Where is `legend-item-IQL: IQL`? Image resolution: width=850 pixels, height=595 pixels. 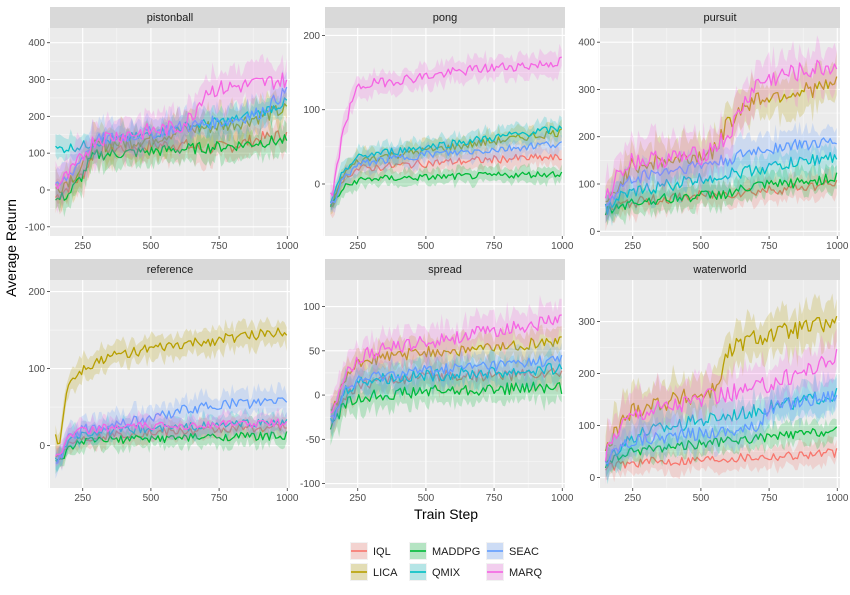 legend-item-IQL: IQL is located at coordinates (370, 551).